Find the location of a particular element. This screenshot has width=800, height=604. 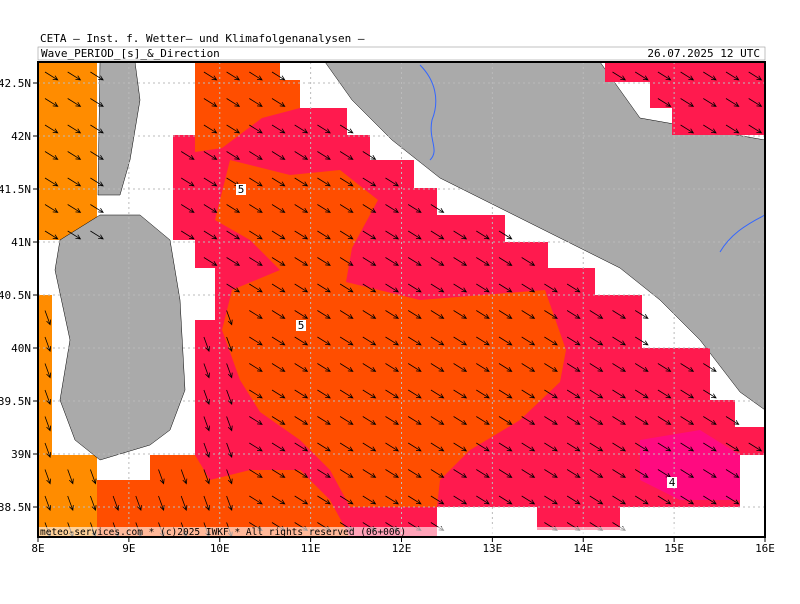

orange-red-zone is located at coordinates (223, 496).